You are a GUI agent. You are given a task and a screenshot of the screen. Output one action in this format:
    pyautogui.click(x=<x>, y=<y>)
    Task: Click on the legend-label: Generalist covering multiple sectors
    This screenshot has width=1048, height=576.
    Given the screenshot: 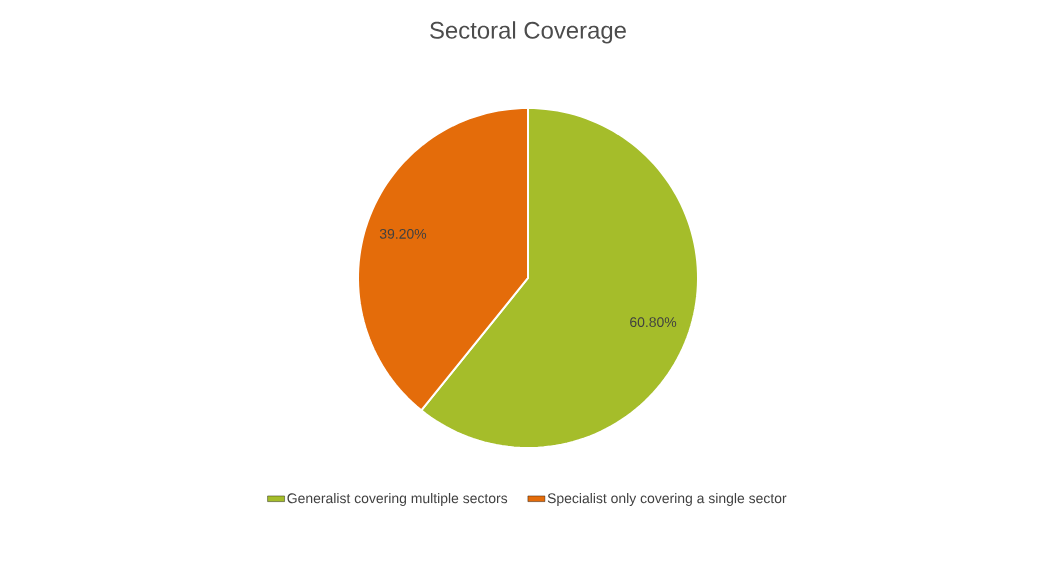 What is the action you would take?
    pyautogui.click(x=397, y=499)
    